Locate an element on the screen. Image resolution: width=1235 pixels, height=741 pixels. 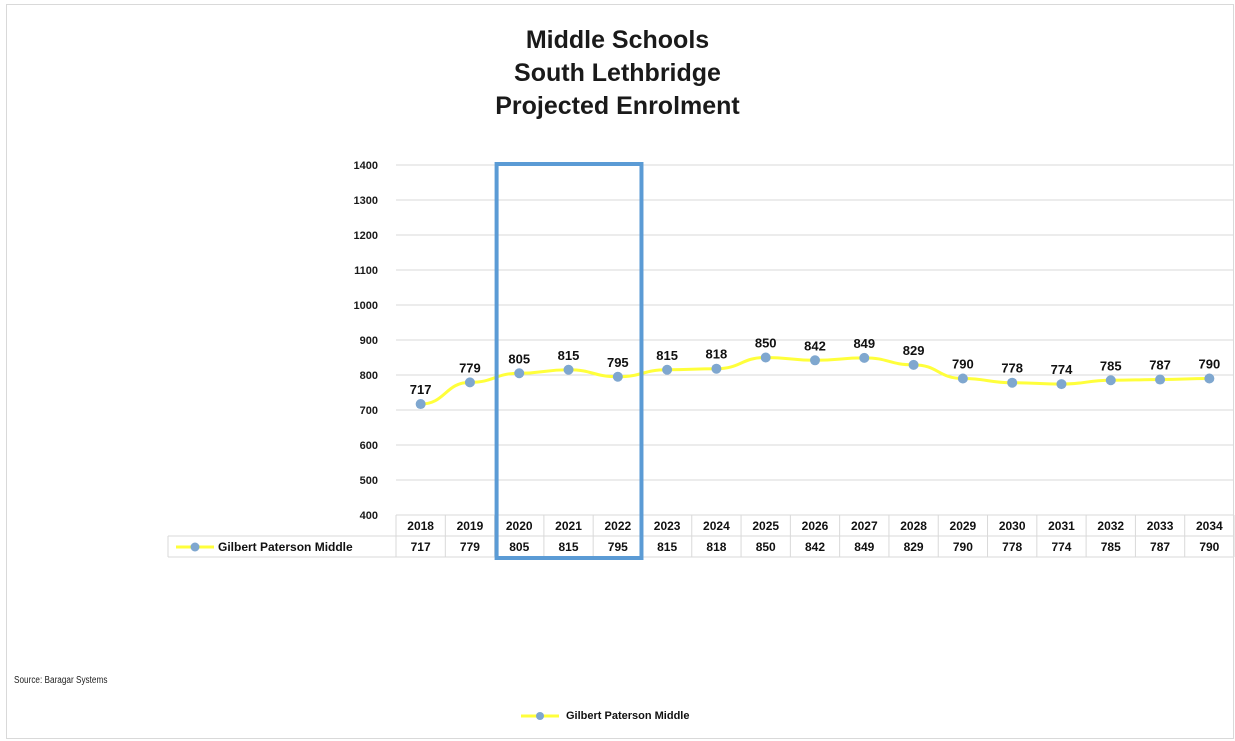
y-tick-label: 800 is located at coordinates (369, 376).